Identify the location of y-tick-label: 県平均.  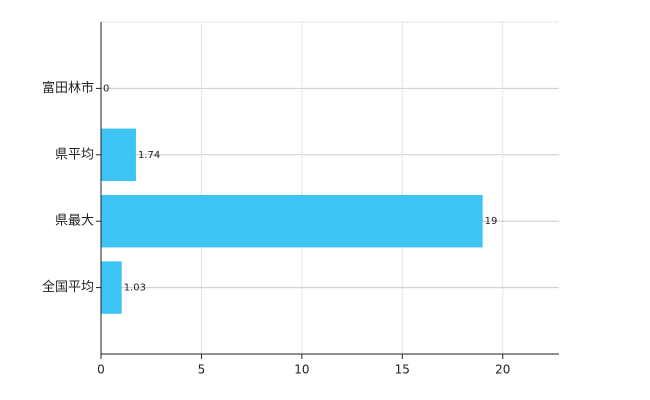
(74, 154).